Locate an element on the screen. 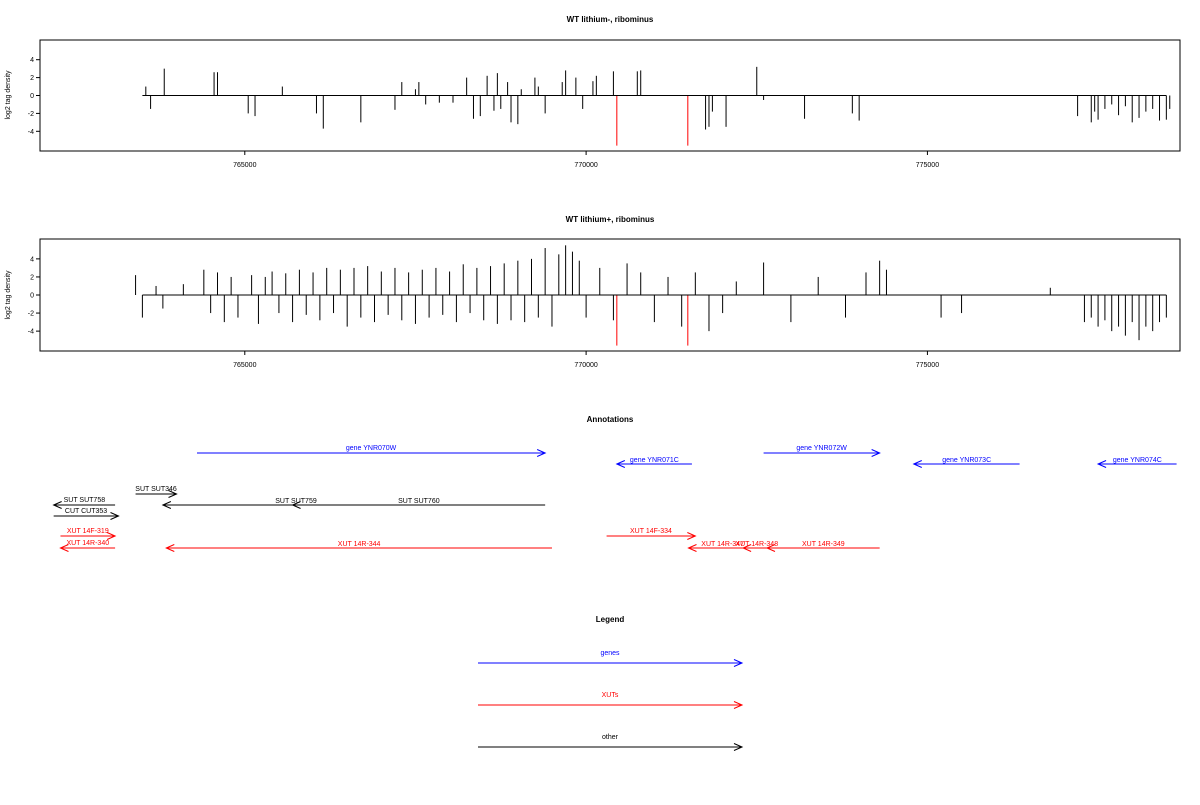 Image resolution: width=1200 pixels, height=805 pixels. legend-items: genes XUTs other is located at coordinates (611, 700).